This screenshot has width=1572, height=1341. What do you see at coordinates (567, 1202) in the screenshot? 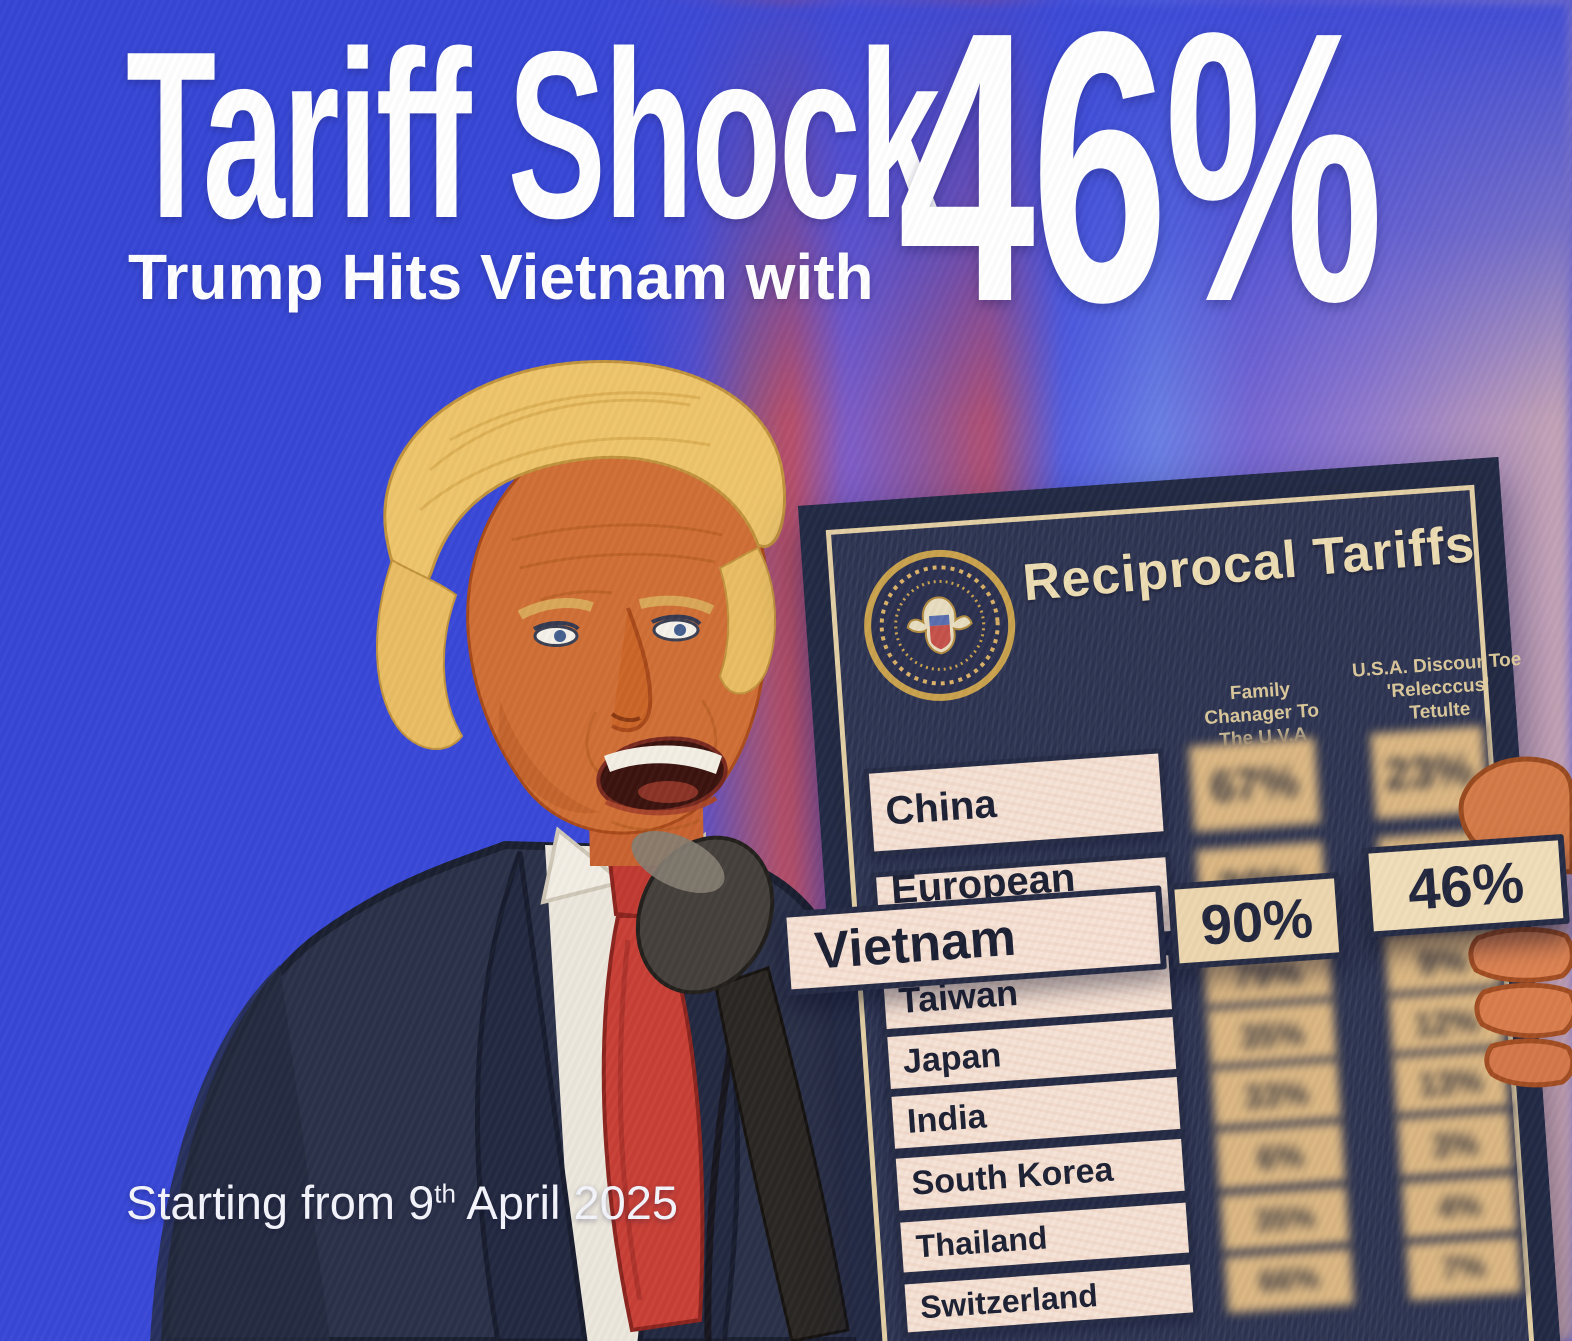
I see `start-date-suffix: April 2025` at bounding box center [567, 1202].